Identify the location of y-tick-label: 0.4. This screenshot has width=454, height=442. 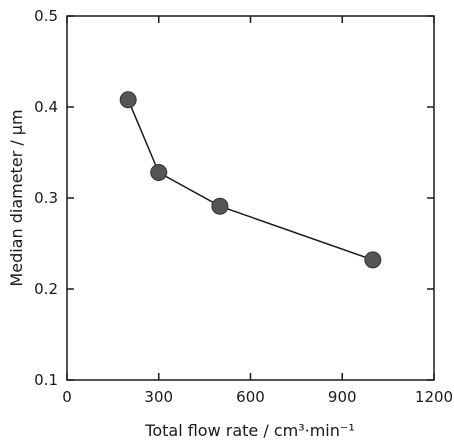
(46, 107).